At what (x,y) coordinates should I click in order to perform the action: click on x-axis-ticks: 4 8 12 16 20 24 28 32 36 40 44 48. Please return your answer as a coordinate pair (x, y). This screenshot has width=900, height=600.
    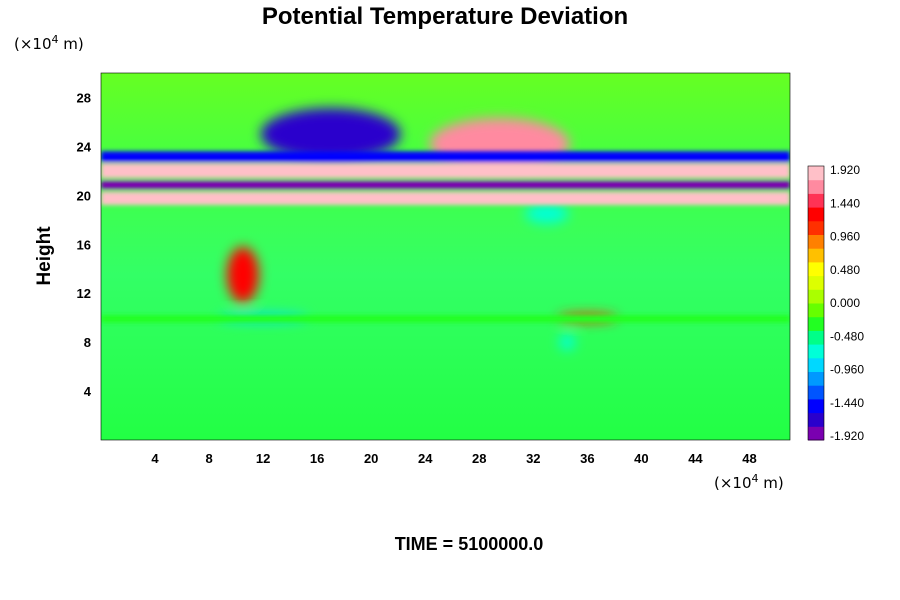
    Looking at the image, I should click on (453, 458).